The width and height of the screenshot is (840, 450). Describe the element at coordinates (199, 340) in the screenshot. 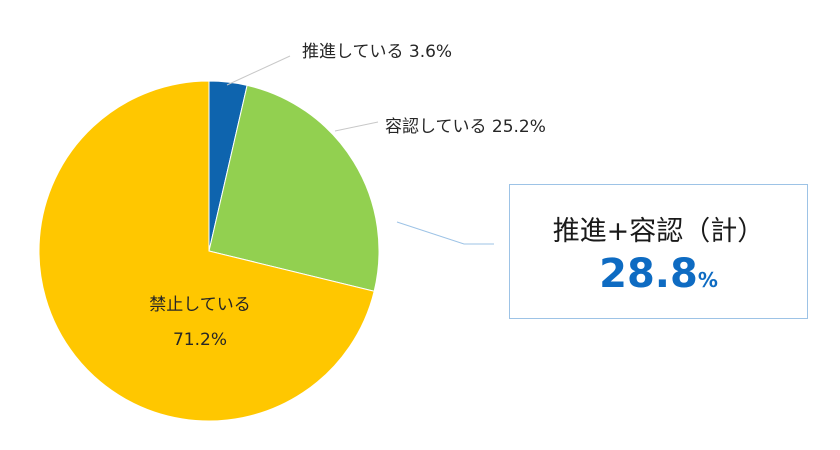

I see `label-prohibit-value: 71.2%` at that location.